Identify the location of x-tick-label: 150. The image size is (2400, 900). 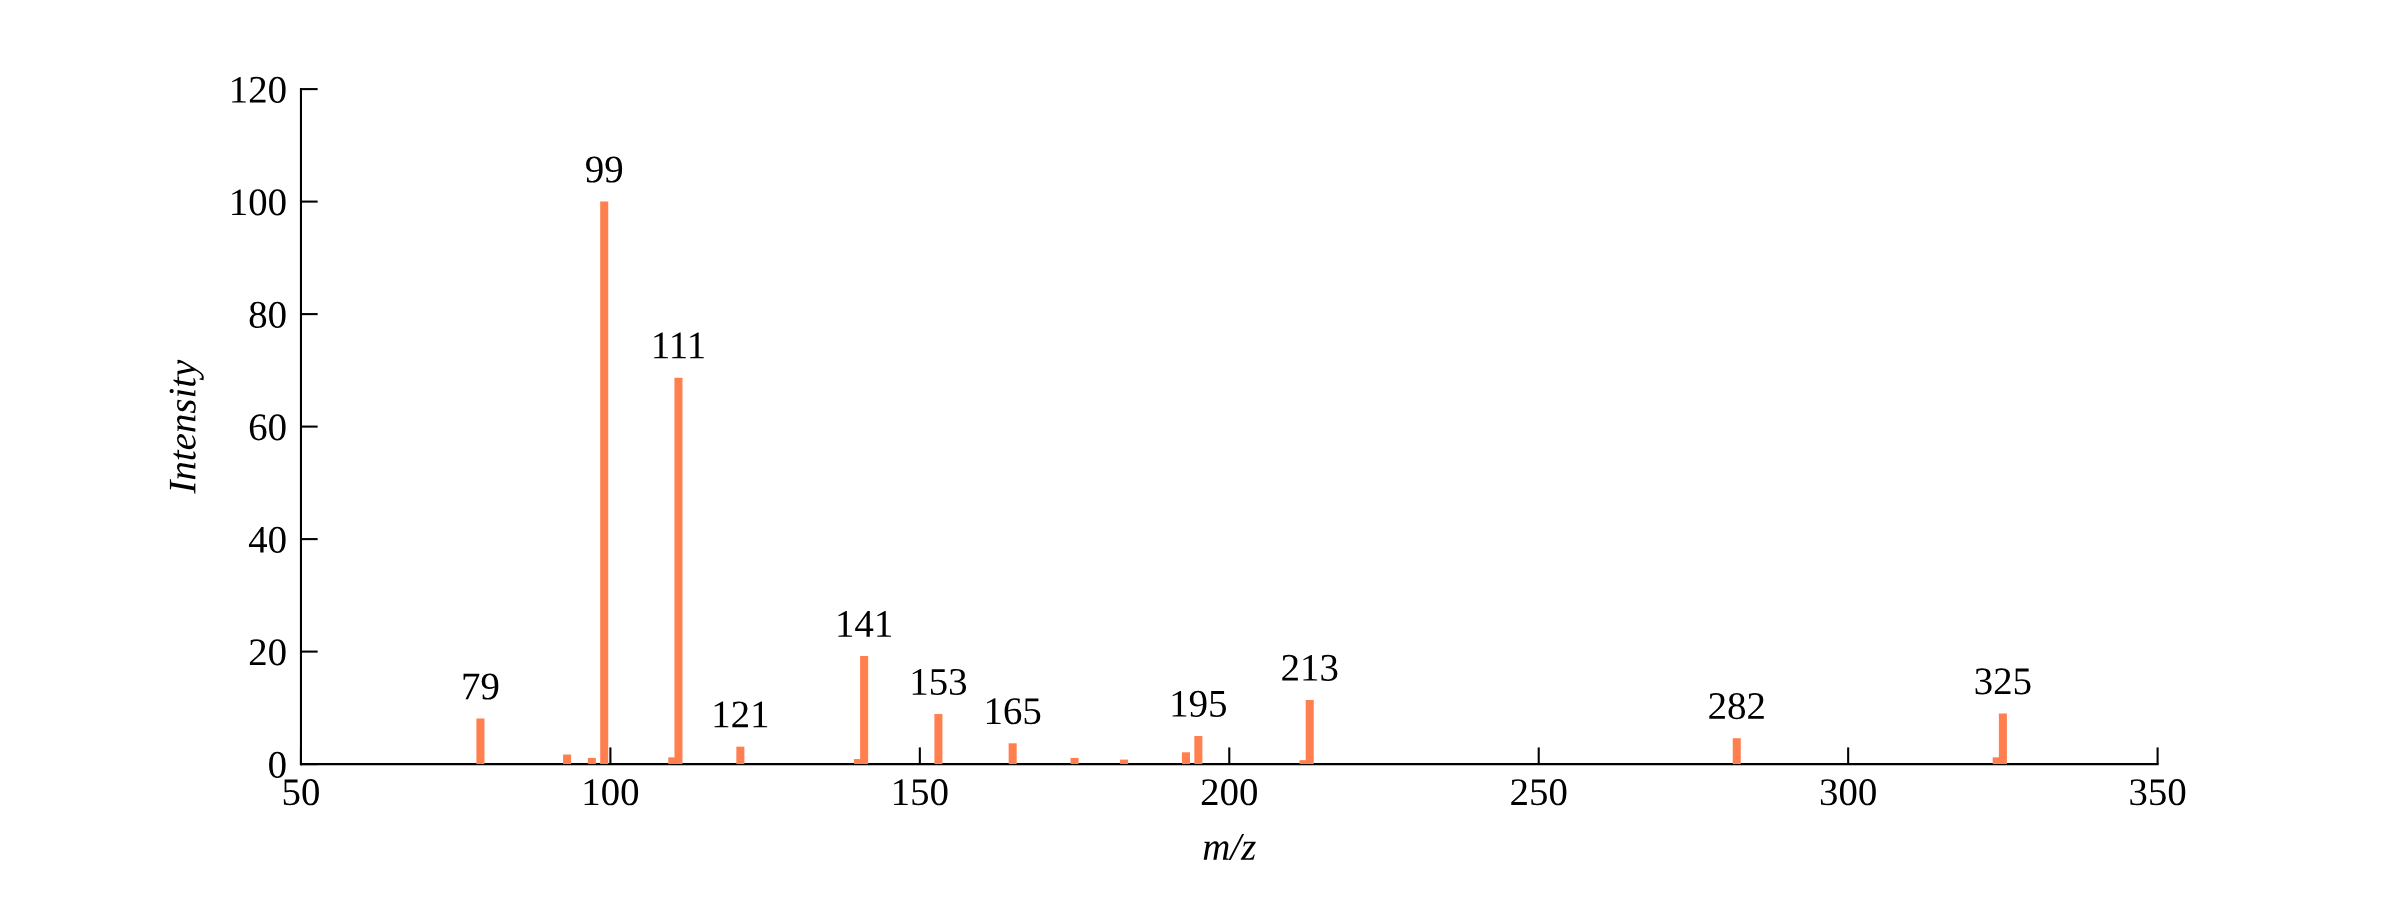
(921, 792).